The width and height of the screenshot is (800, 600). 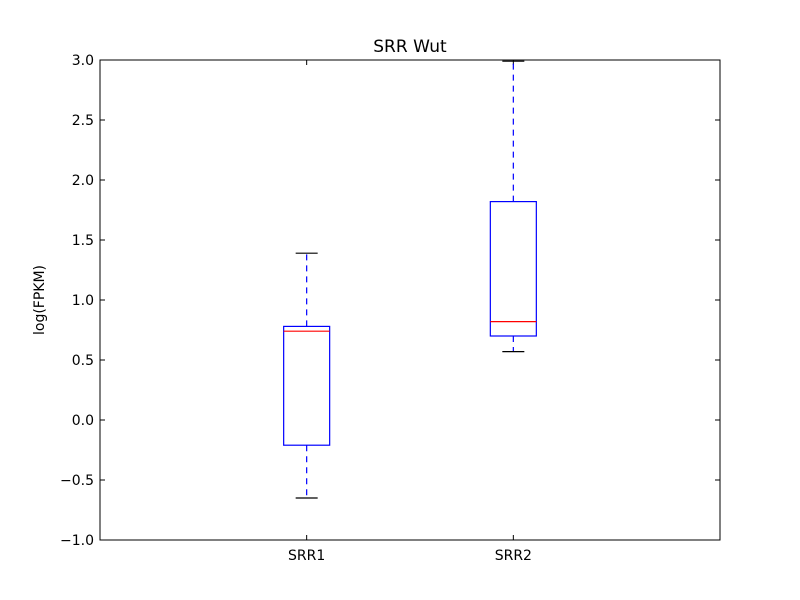 What do you see at coordinates (83, 61) in the screenshot?
I see `y-tick-label: 3.0` at bounding box center [83, 61].